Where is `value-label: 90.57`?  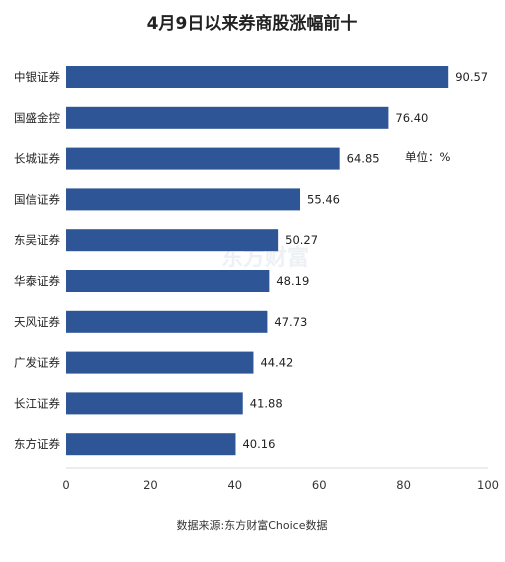
value-label: 90.57 is located at coordinates (471, 77).